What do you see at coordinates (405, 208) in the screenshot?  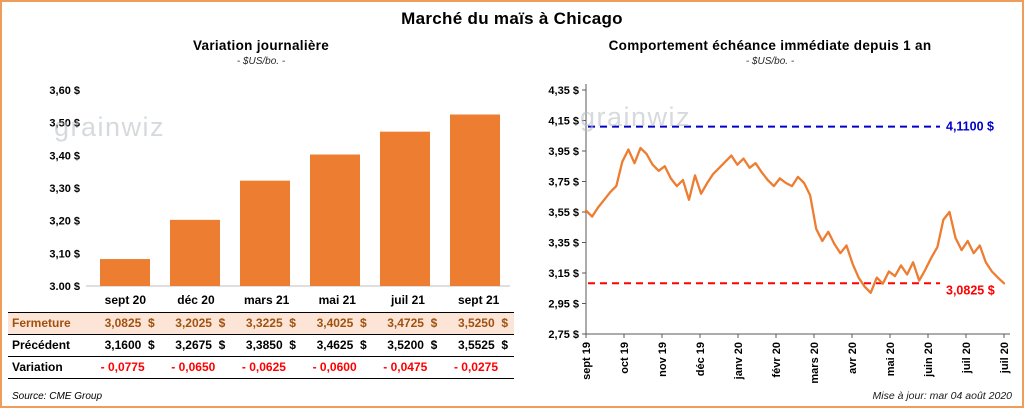 I see `bar-juil 21` at bounding box center [405, 208].